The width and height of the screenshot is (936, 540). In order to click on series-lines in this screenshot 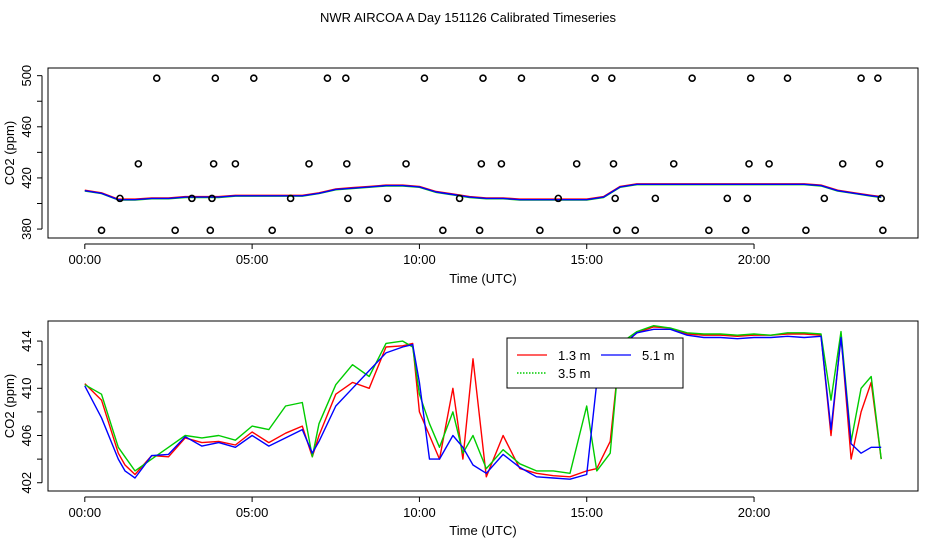, I will do `click(483, 192)`.